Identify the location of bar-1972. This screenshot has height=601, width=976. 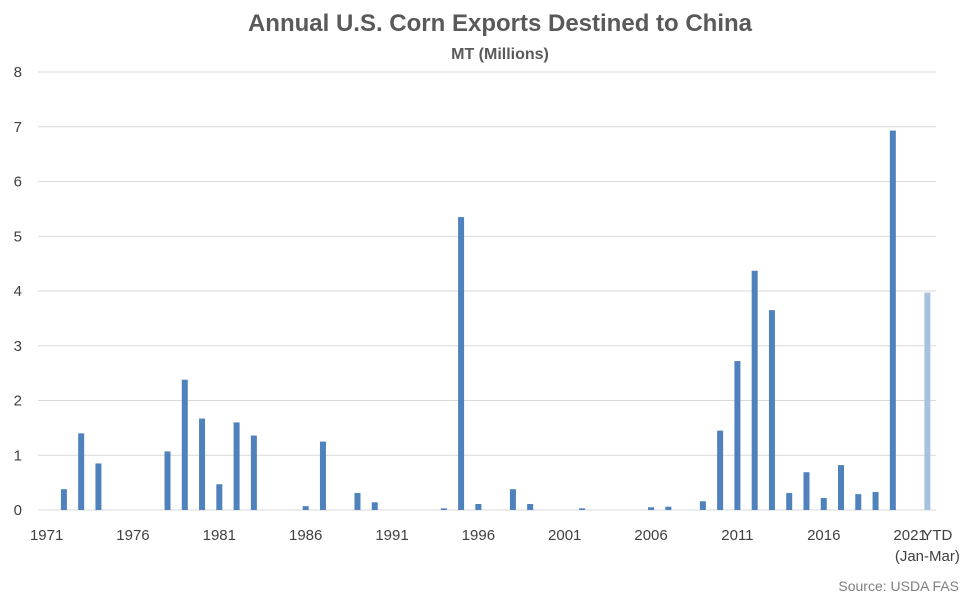
(63, 499).